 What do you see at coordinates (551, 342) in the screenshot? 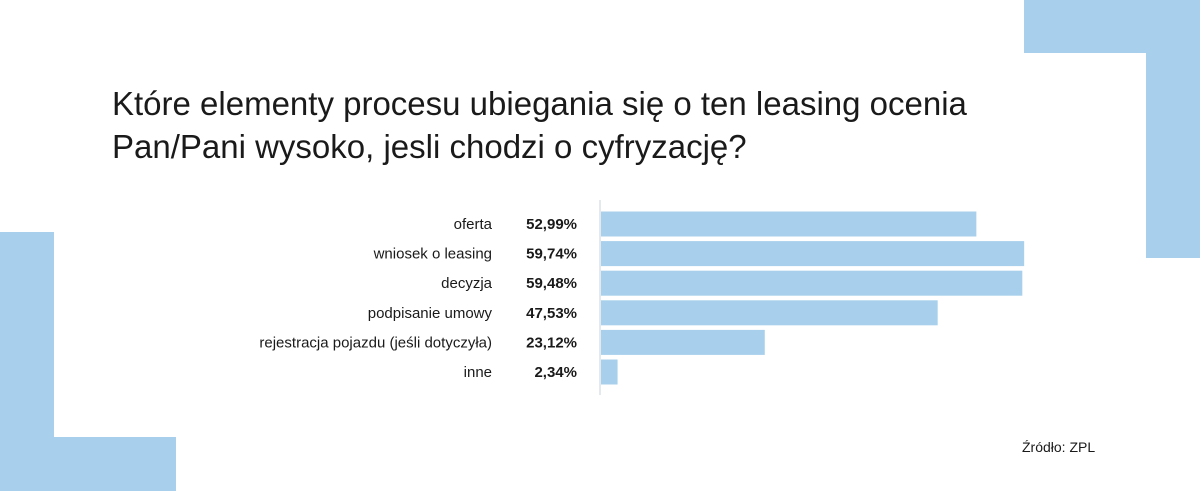
I see `value-label: 23,12%` at bounding box center [551, 342].